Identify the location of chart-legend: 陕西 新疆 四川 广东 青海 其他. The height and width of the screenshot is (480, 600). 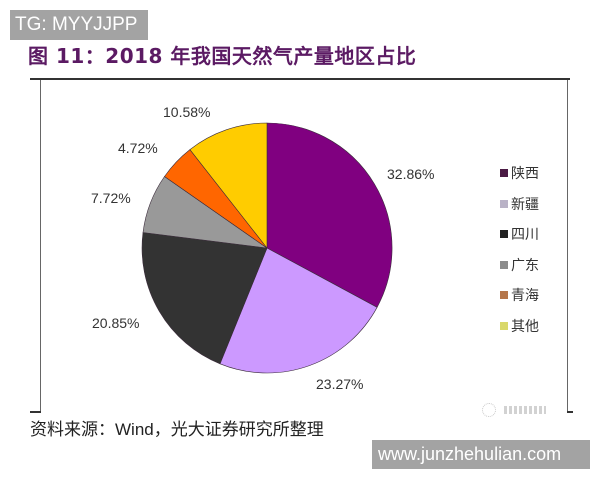
(519, 249).